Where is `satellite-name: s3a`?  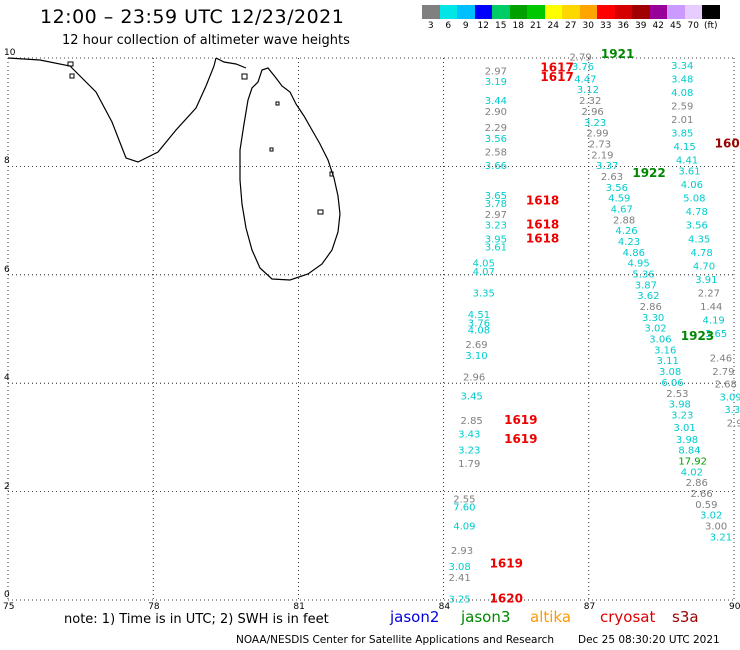
satellite-name: s3a is located at coordinates (685, 617).